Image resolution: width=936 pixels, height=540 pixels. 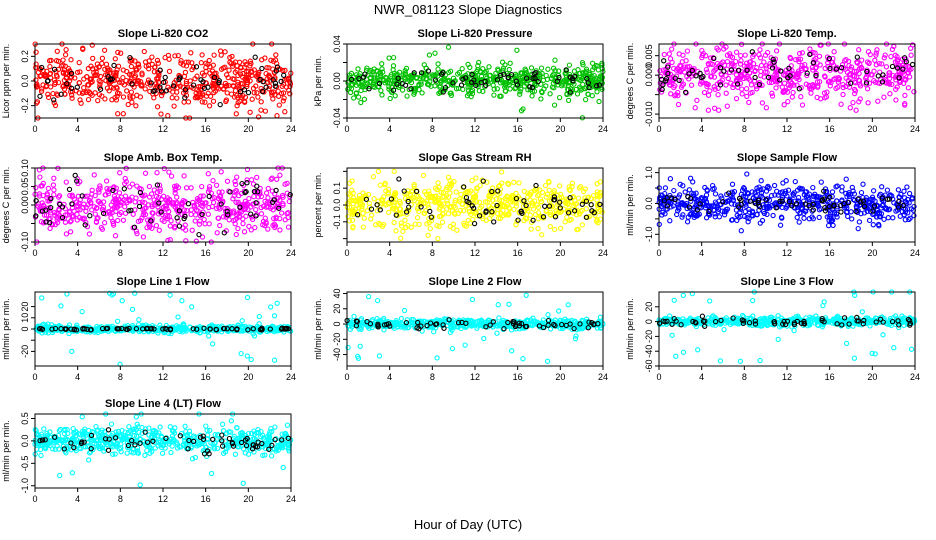 I want to click on y-tick-label: -0.10, so click(x=25, y=242).